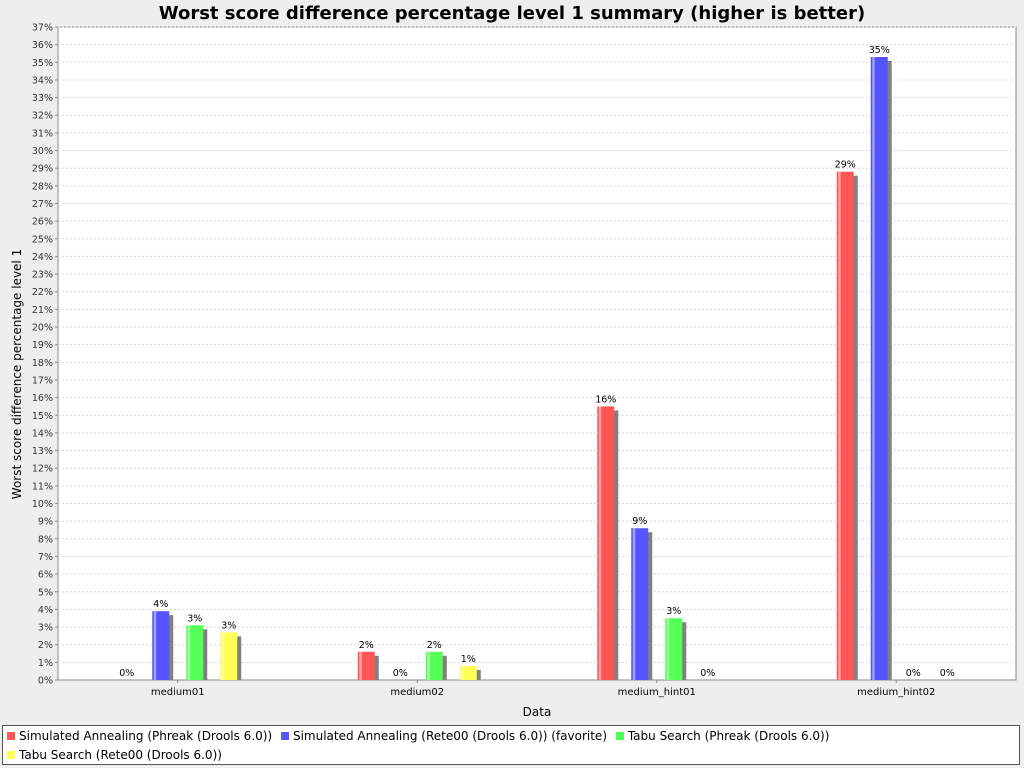 This screenshot has height=768, width=1024. What do you see at coordinates (42, 45) in the screenshot?
I see `y-tick-label: 36%` at bounding box center [42, 45].